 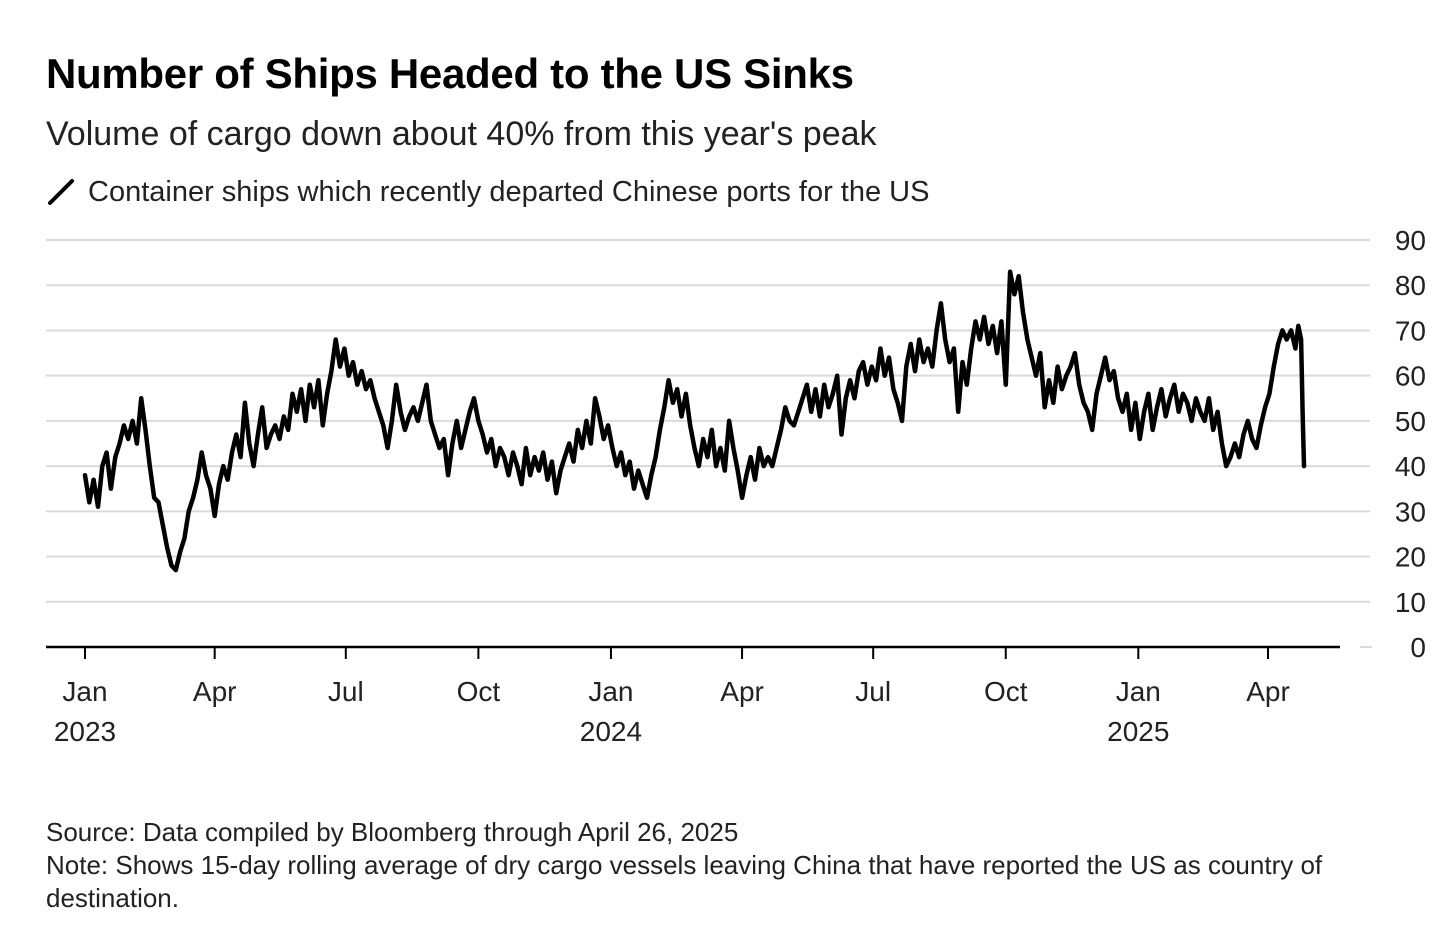 What do you see at coordinates (1410, 557) in the screenshot?
I see `y-tick-label: 20` at bounding box center [1410, 557].